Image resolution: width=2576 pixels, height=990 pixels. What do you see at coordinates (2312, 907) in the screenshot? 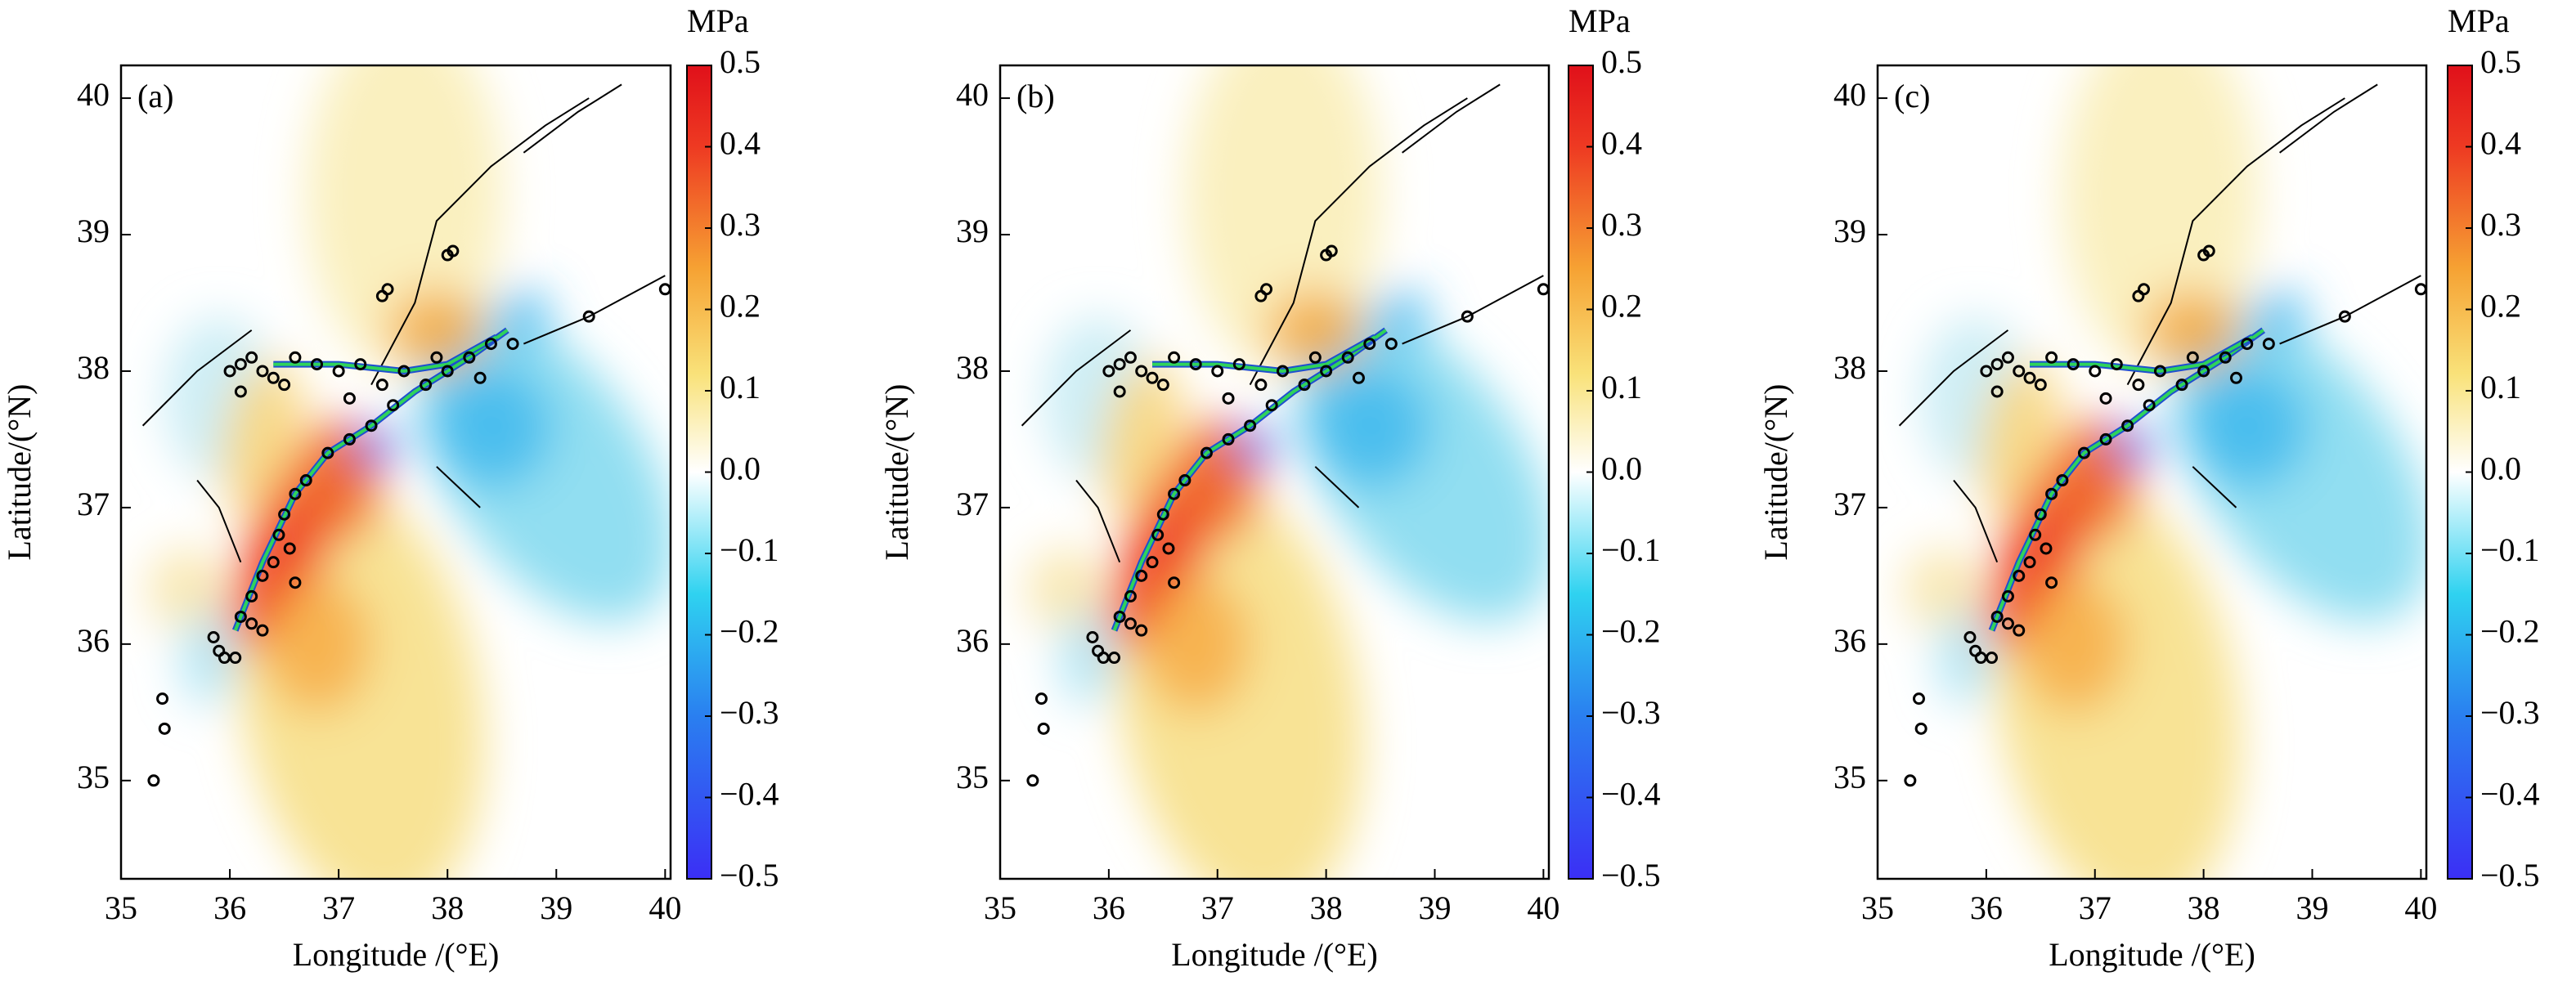
I see `x-tick-label: 39` at bounding box center [2312, 907].